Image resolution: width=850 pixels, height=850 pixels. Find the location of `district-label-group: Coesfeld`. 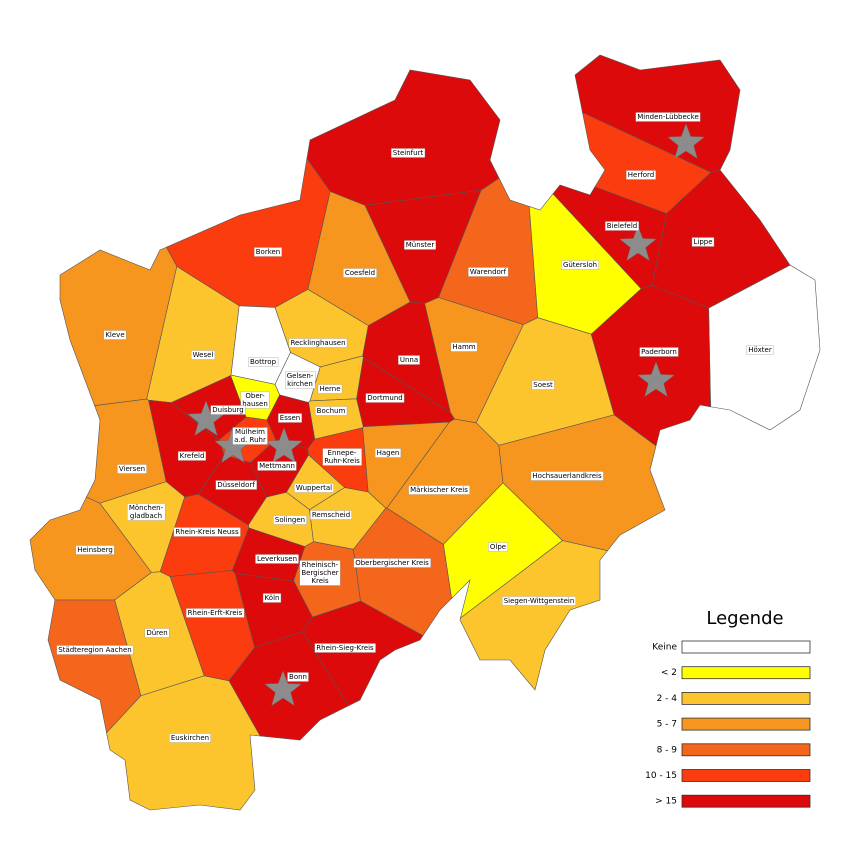

district-label-group: Coesfeld is located at coordinates (360, 273).